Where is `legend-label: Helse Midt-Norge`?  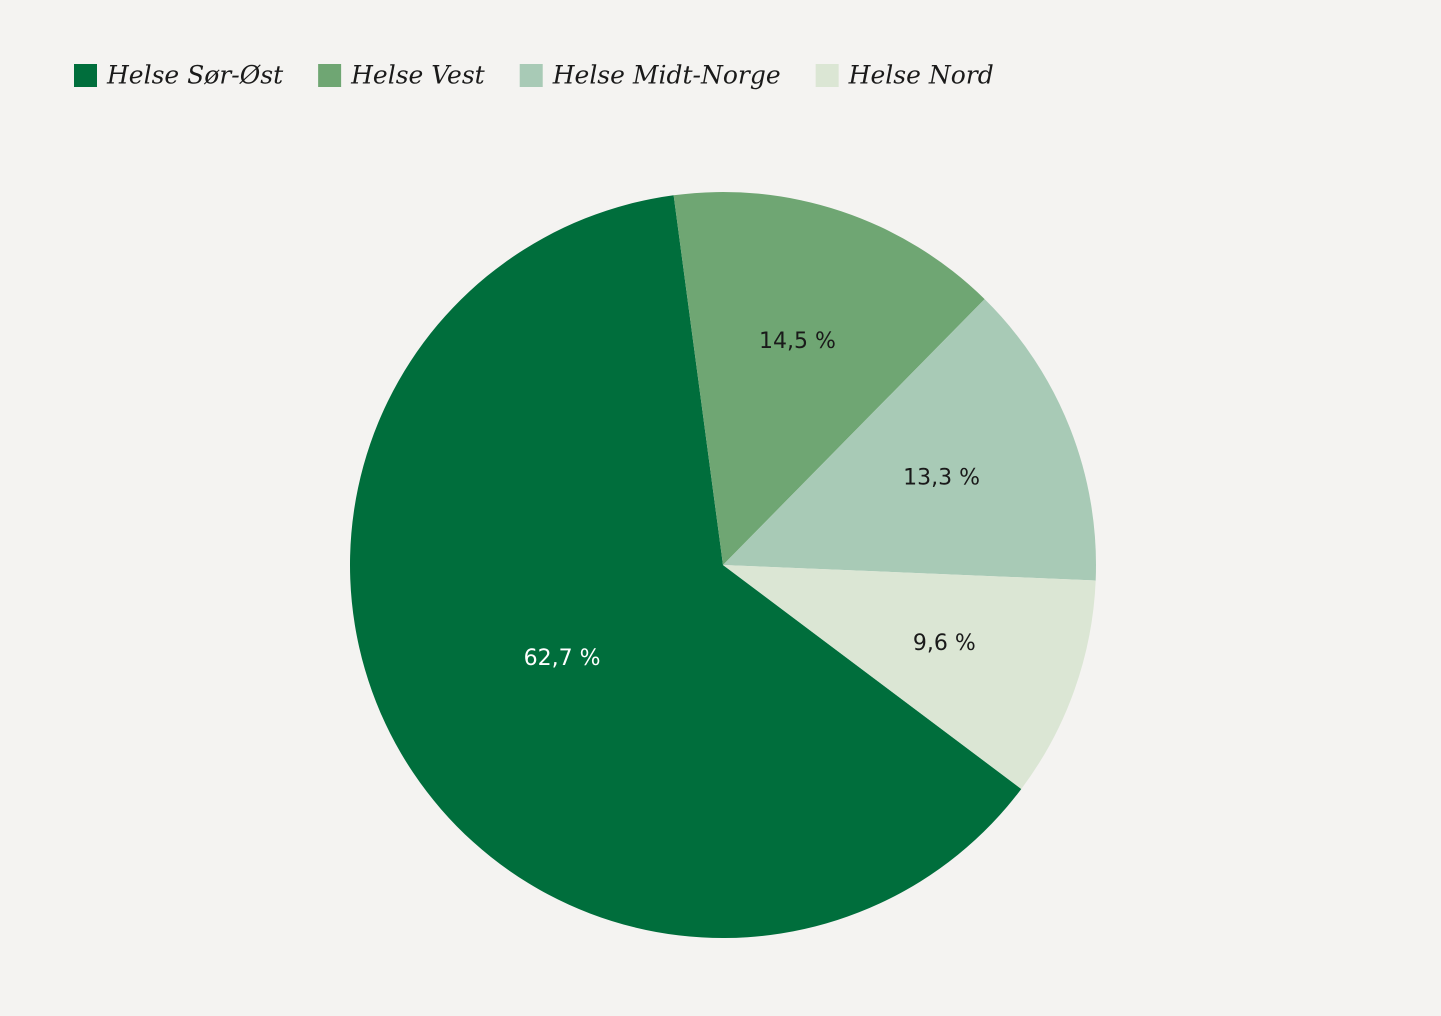 legend-label: Helse Midt-Norge is located at coordinates (666, 75).